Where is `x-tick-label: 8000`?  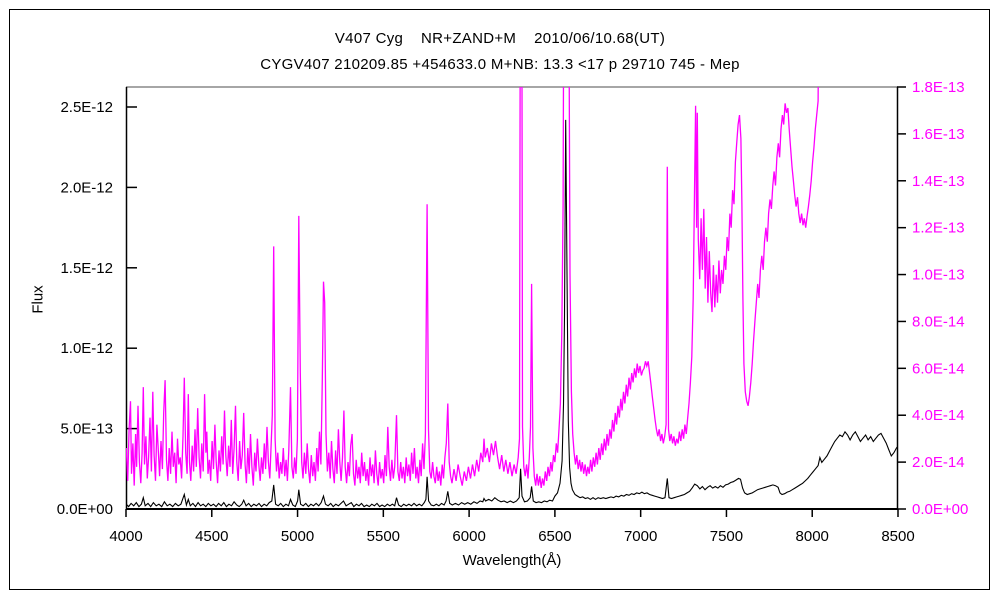 x-tick-label: 8000 is located at coordinates (812, 536).